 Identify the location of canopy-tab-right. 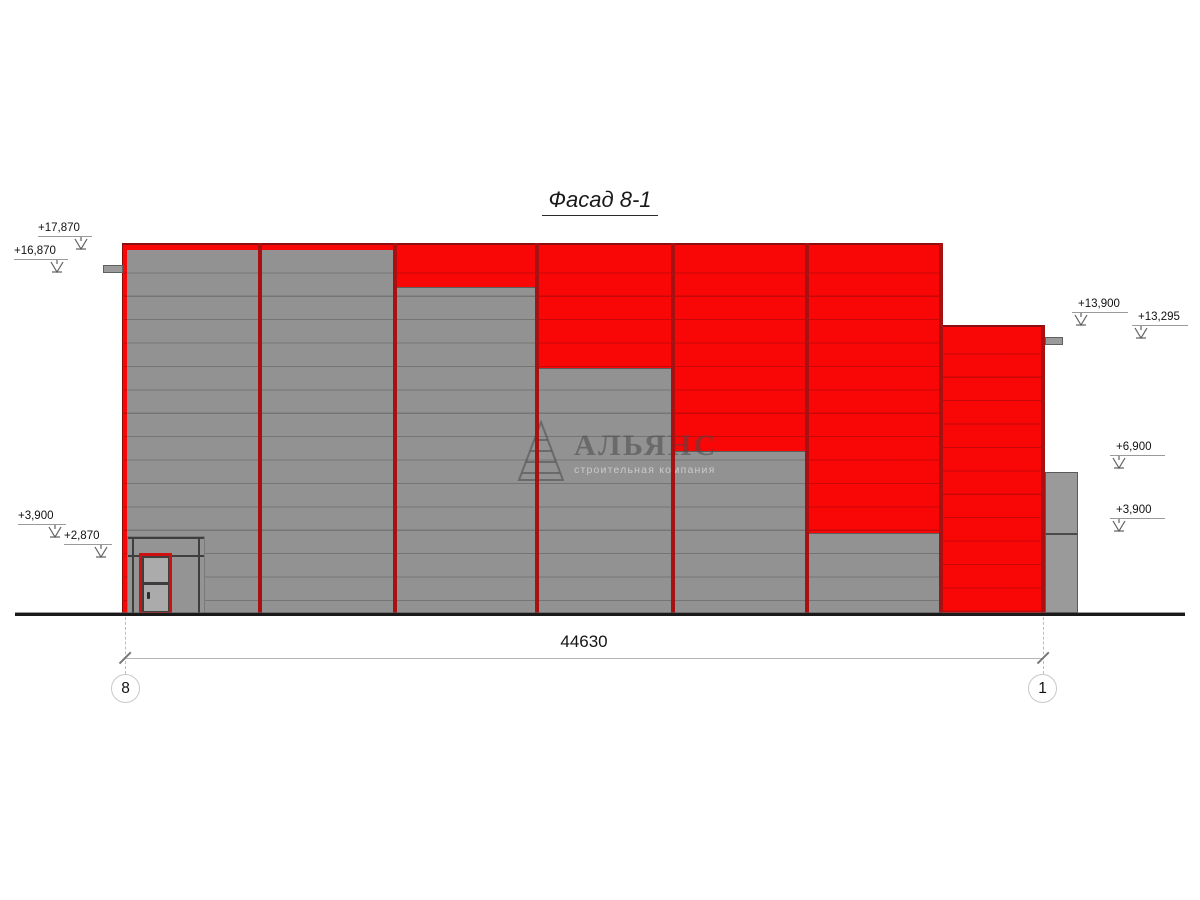
(1054, 341).